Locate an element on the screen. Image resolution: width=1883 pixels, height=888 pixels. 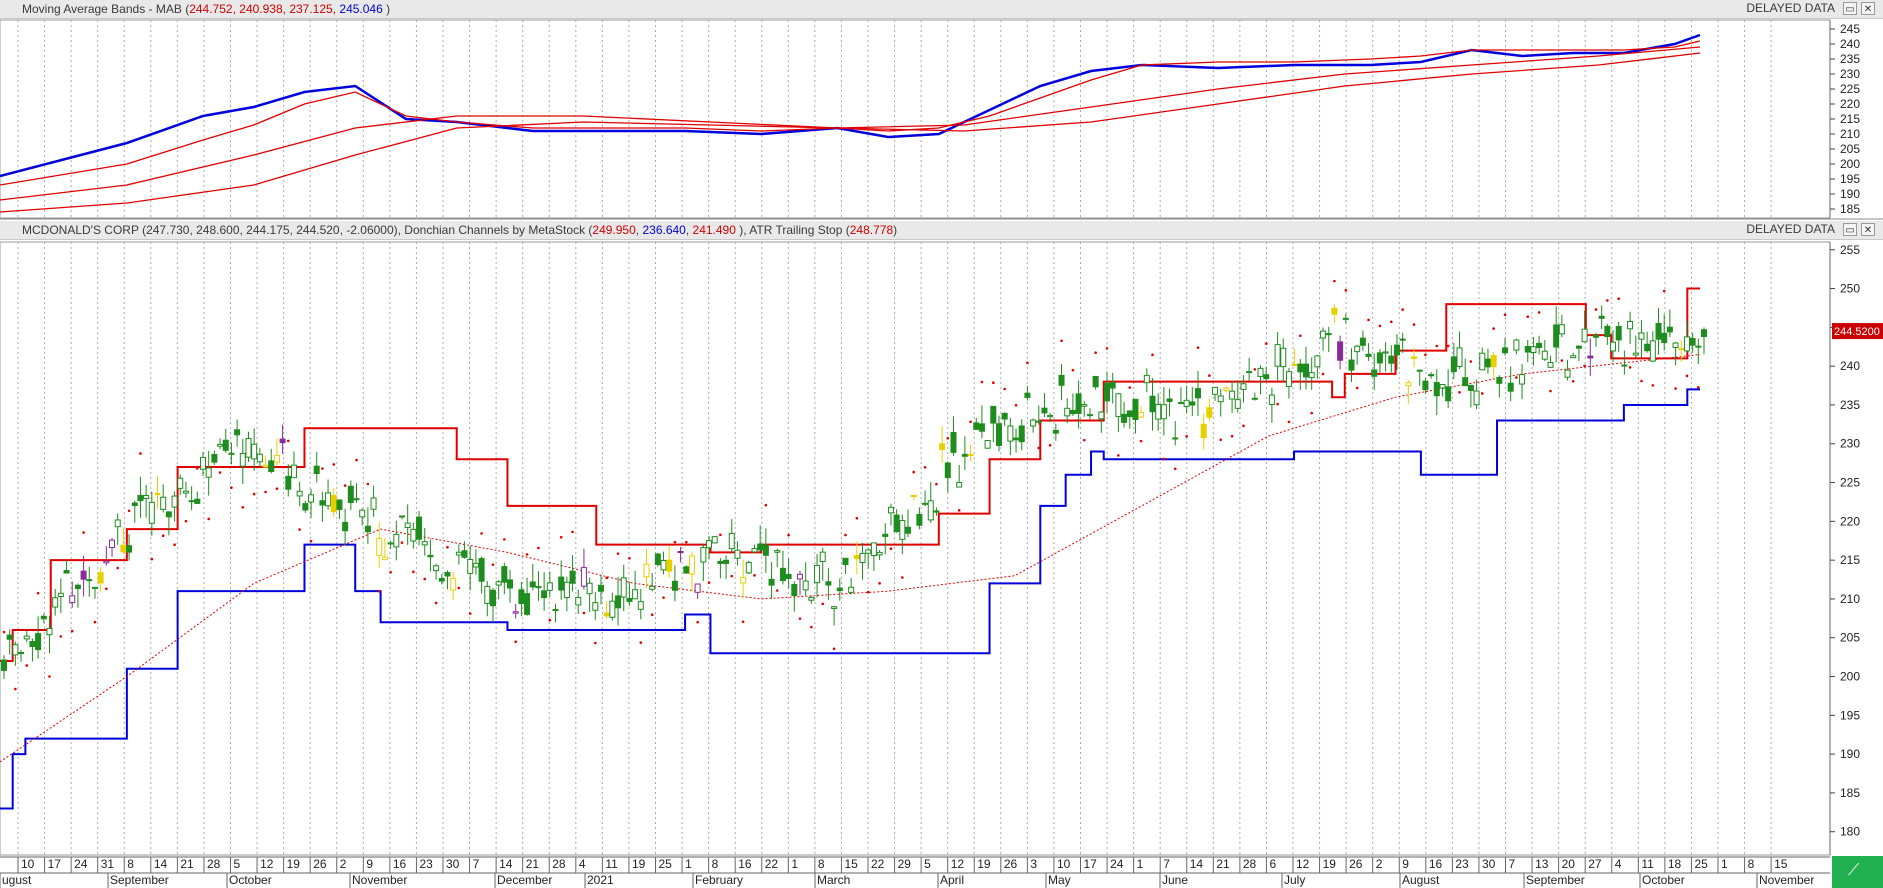
x-day-tick-label: 4 is located at coordinates (582, 864).